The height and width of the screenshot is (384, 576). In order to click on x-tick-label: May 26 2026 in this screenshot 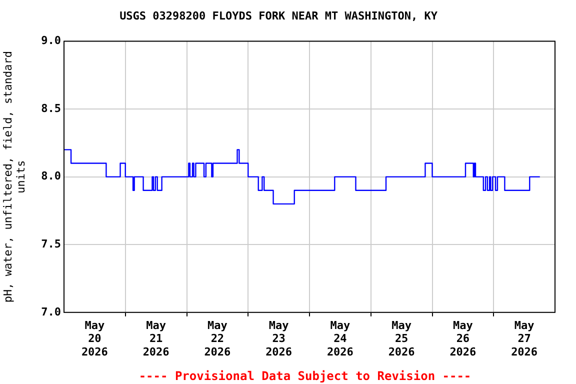, I will do `click(463, 338)`.